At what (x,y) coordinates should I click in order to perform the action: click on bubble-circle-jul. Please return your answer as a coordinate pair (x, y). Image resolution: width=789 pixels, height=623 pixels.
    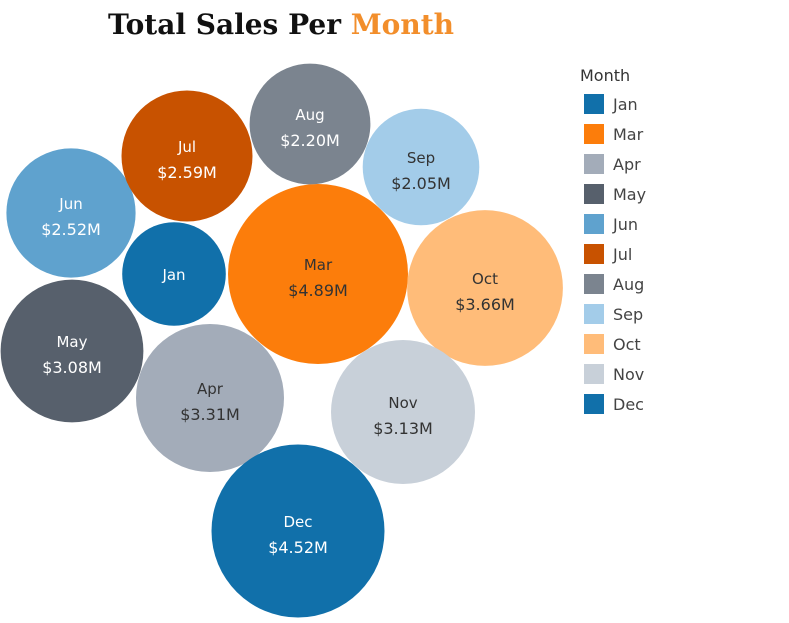
    Looking at the image, I should click on (187, 156).